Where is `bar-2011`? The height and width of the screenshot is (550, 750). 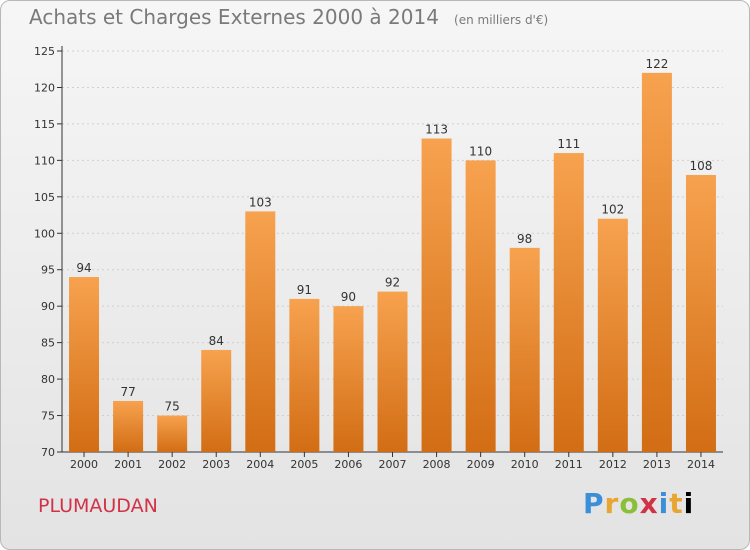
bar-2011 is located at coordinates (568, 302).